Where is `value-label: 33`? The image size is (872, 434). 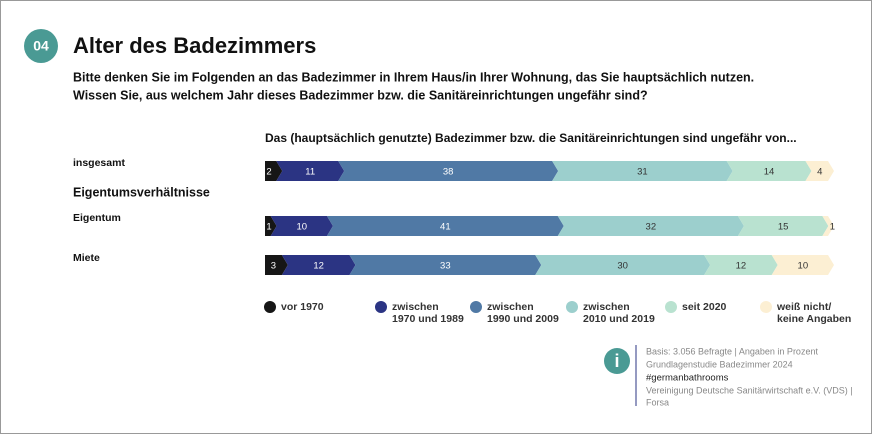
value-label: 33 is located at coordinates (445, 266).